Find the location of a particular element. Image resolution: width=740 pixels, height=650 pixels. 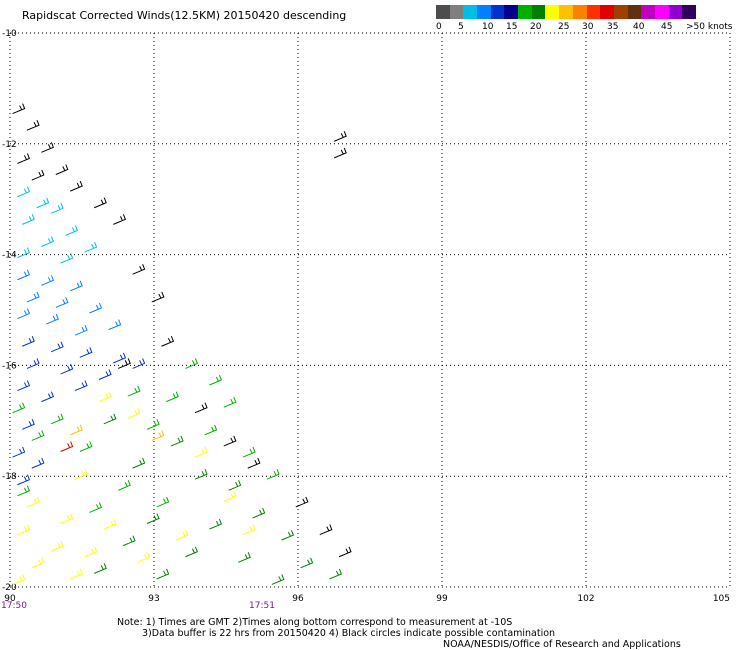

bottom-time-label: 17:51 is located at coordinates (262, 605).